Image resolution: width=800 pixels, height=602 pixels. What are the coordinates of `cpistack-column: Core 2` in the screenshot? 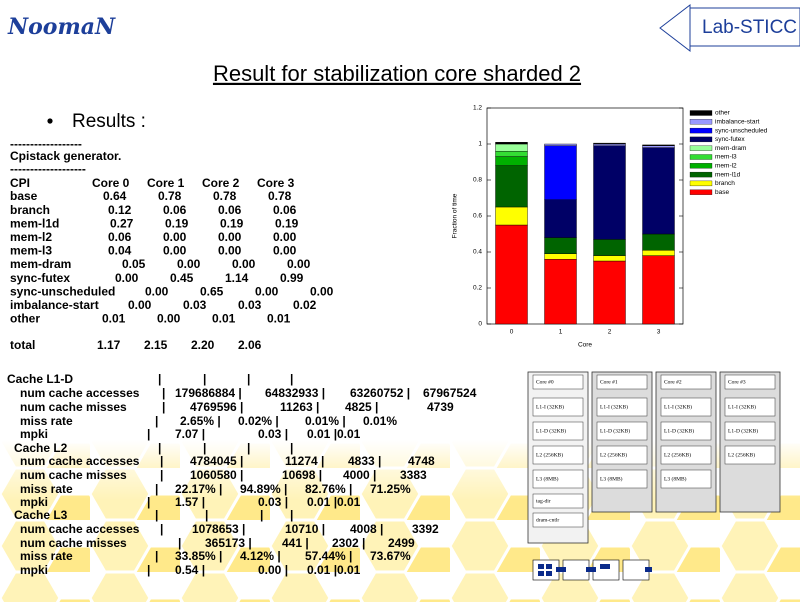 It's located at (221, 183).